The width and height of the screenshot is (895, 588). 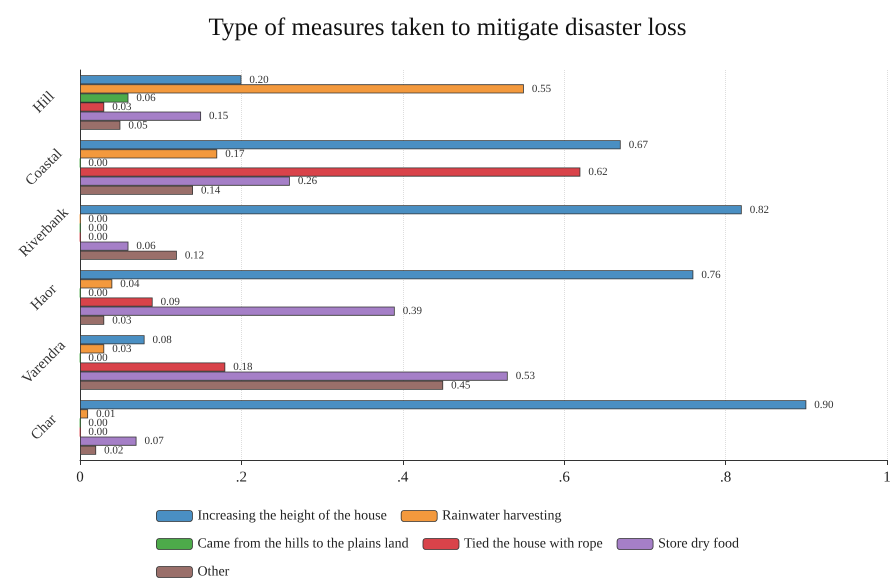 I want to click on data-label: 0.14, so click(x=210, y=190).